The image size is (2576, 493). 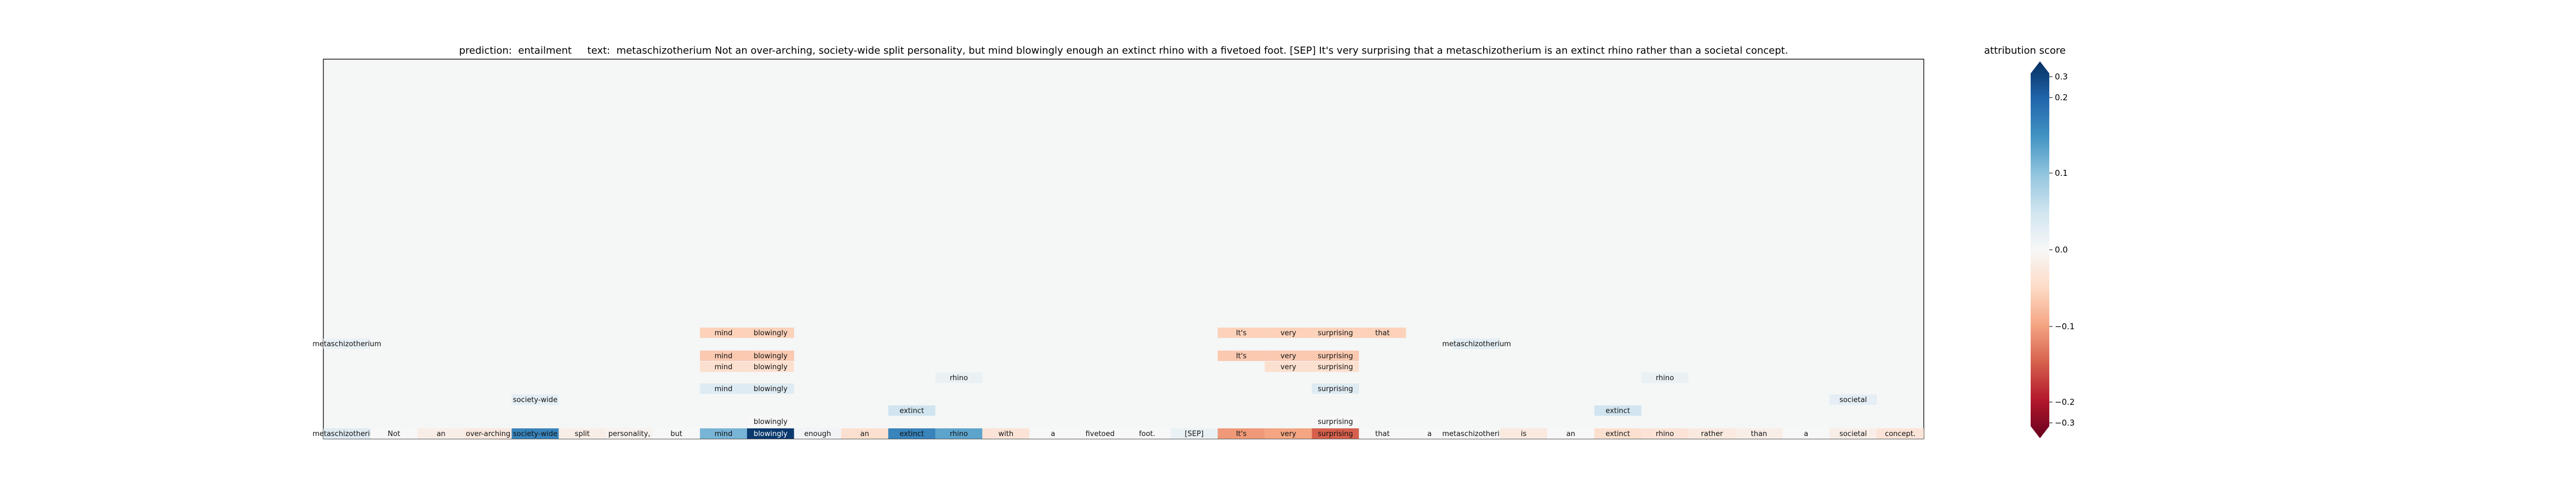 I want to click on colorbar-tick-label: −0.1, so click(x=2065, y=326).